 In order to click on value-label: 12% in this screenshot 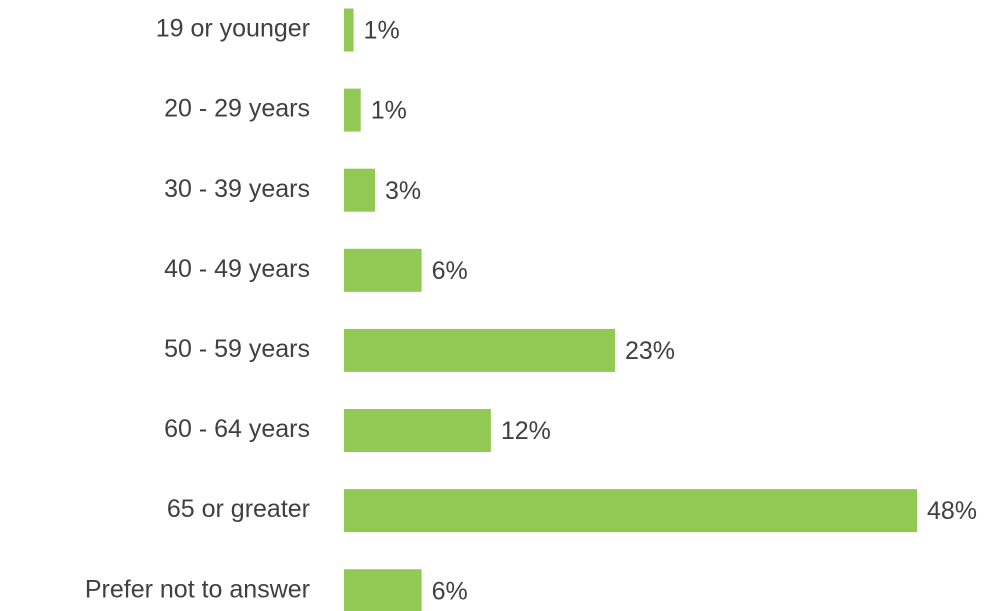, I will do `click(526, 431)`.